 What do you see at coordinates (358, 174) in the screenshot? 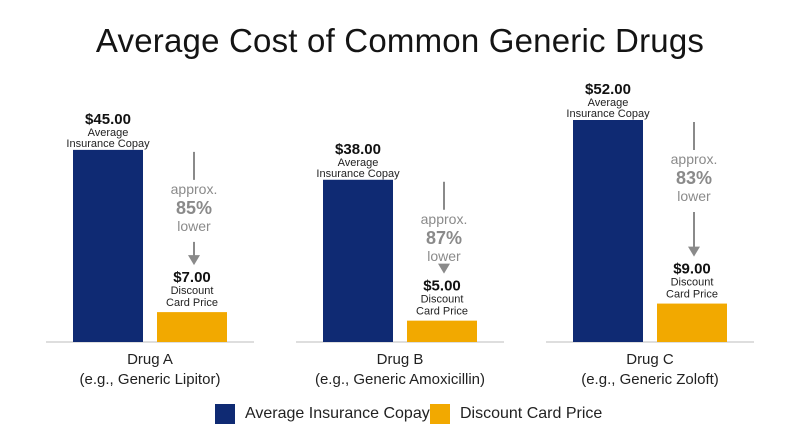
I see `bar-caption-copay-line2-1: Insurance Copay` at bounding box center [358, 174].